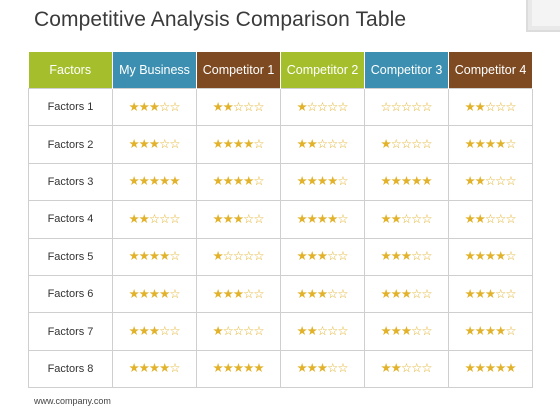 The height and width of the screenshot is (420, 560). I want to click on table-row: Factors 4 ★★☆☆☆ ★★★☆☆ ★★★★☆ ★★☆☆☆ ★★☆☆☆, so click(280, 219).